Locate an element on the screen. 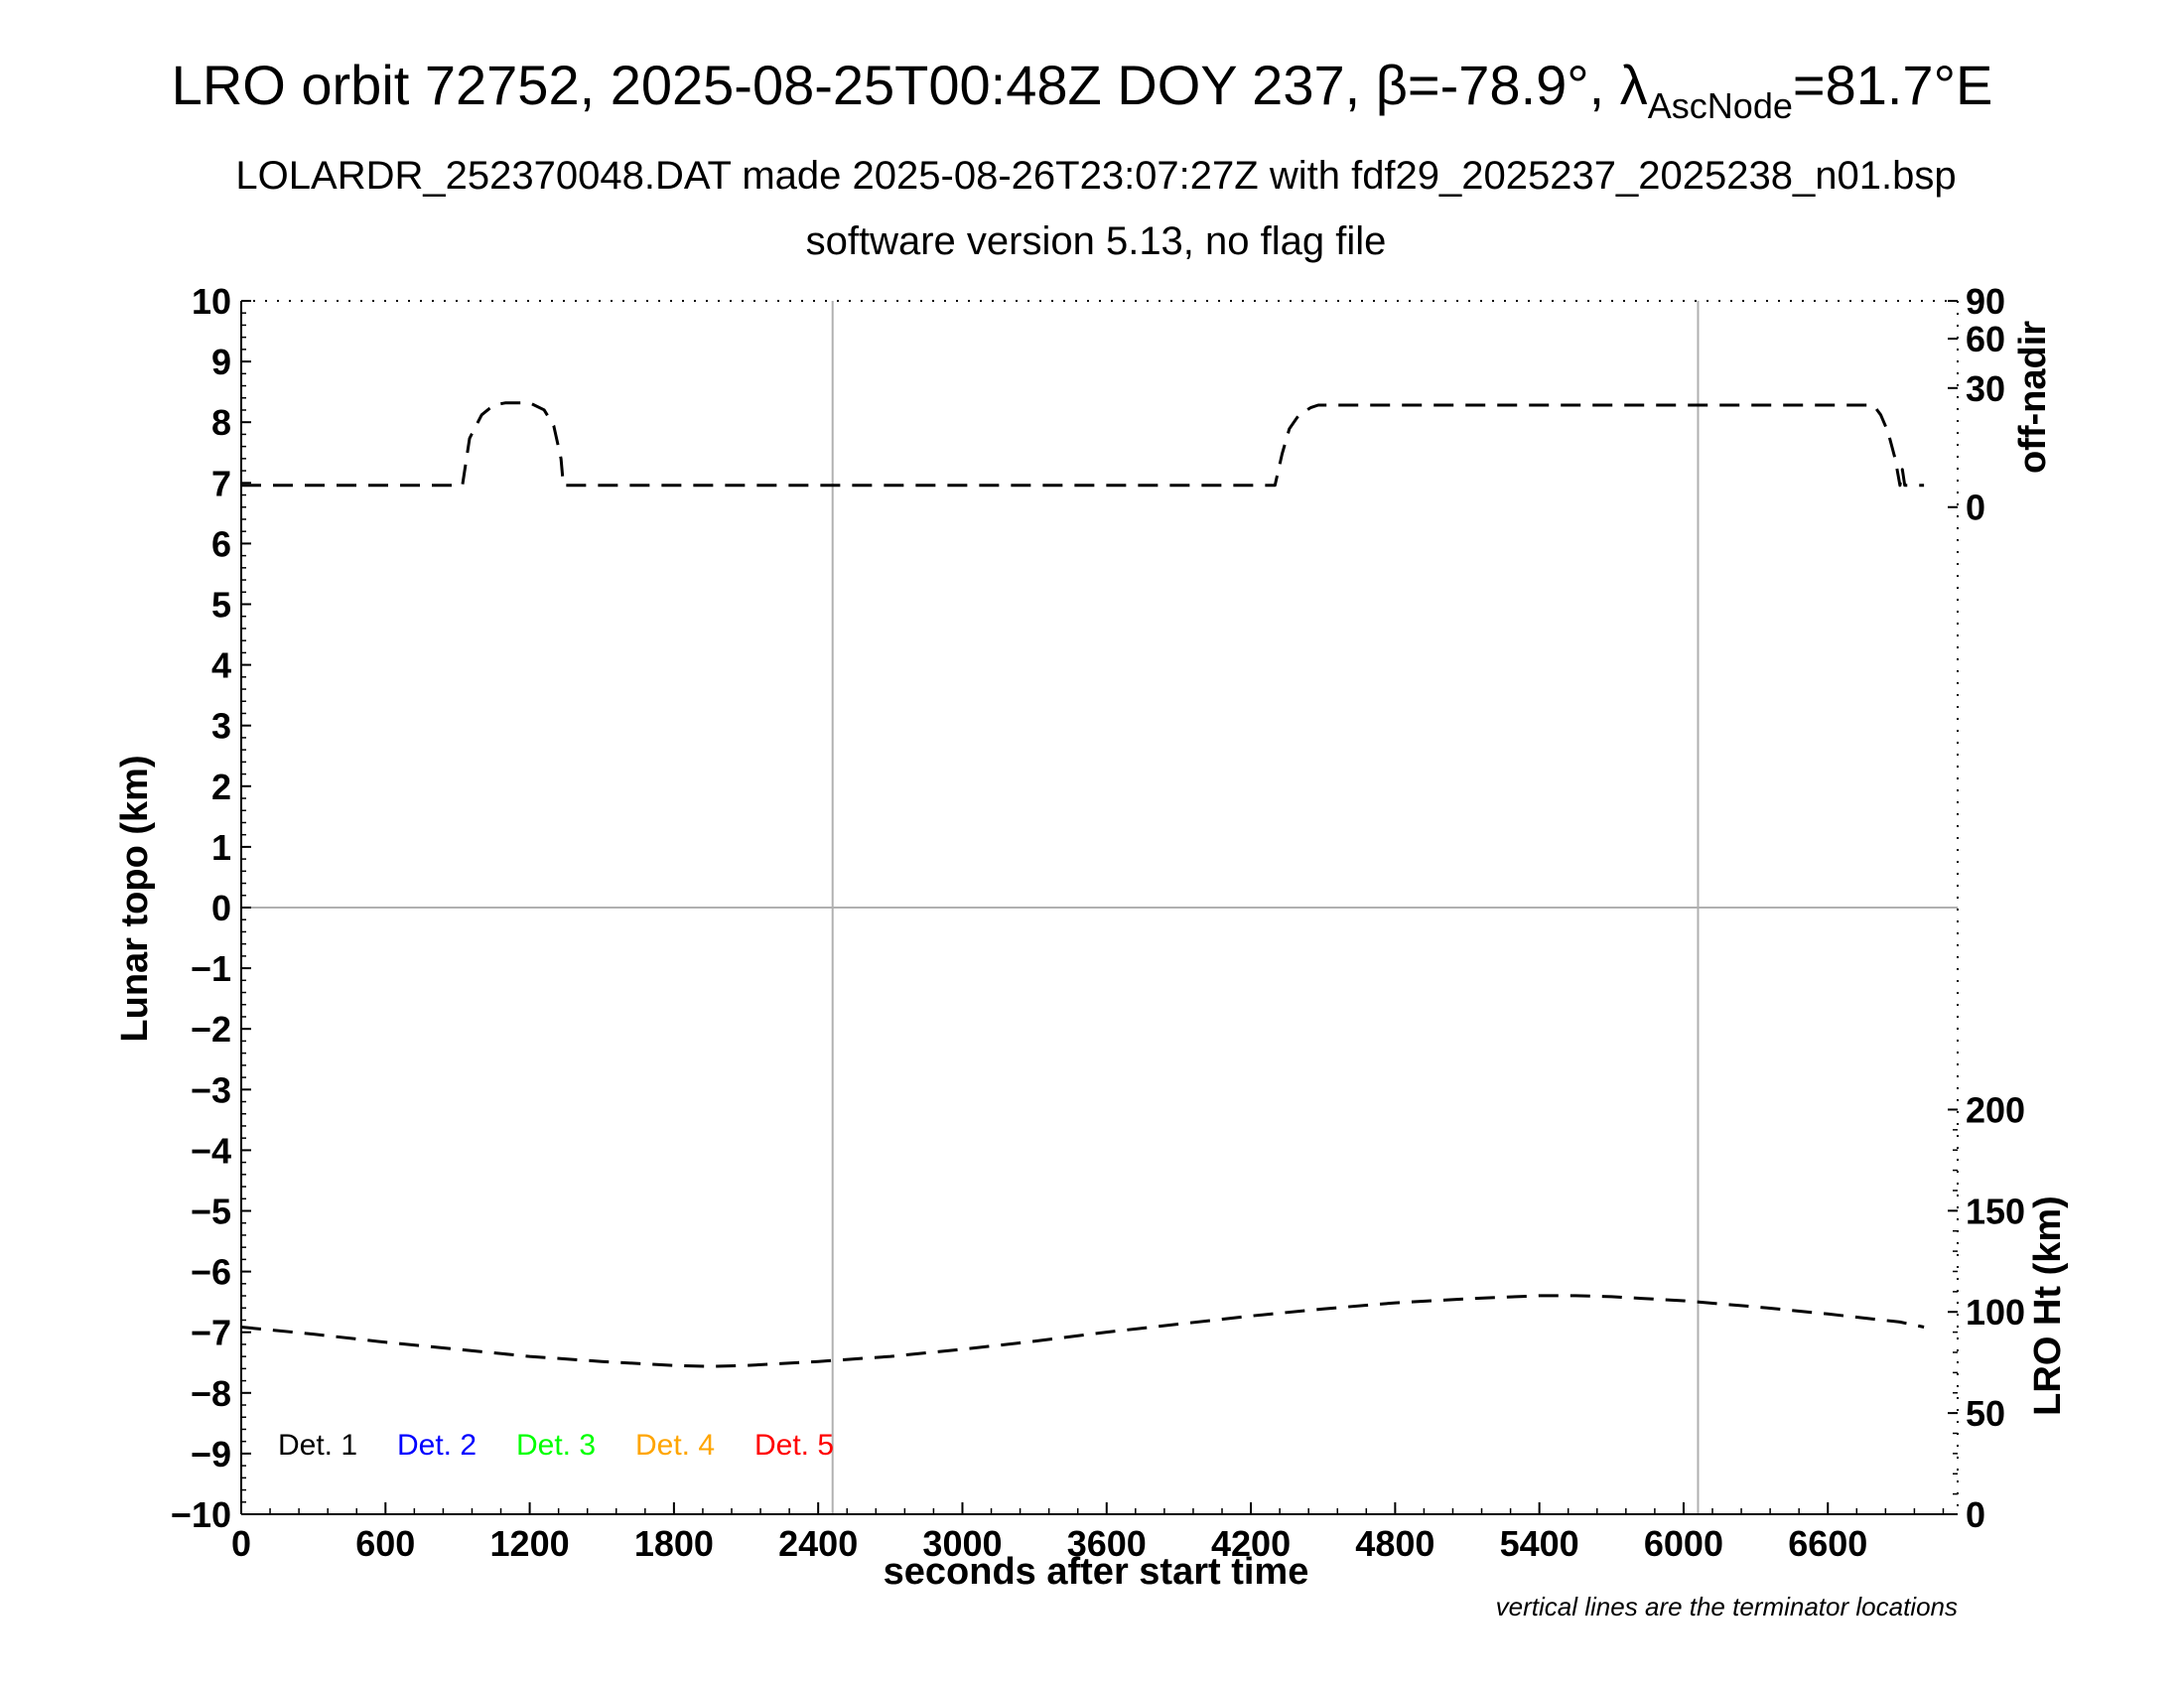 This screenshot has height=1688, width=2184. chart-subtitle-version: software version 5.13, no flag file is located at coordinates (1096, 241).